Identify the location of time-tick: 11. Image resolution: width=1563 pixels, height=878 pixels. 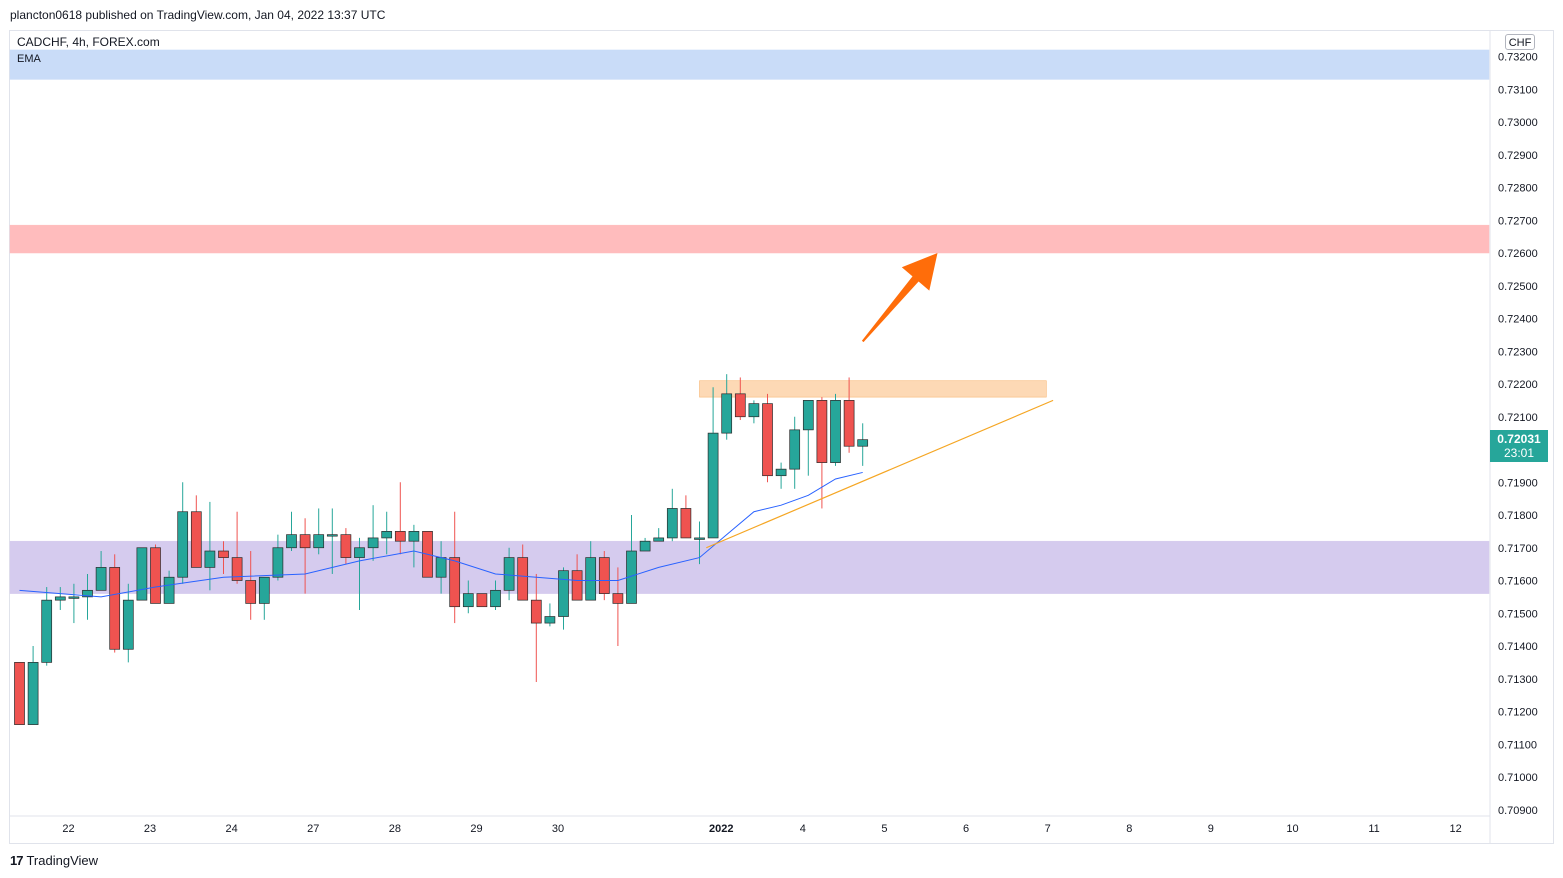
(1373, 829).